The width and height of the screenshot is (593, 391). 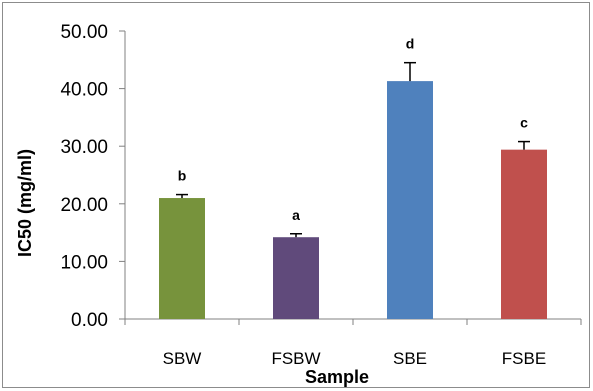 What do you see at coordinates (182, 176) in the screenshot?
I see `significance-label: b` at bounding box center [182, 176].